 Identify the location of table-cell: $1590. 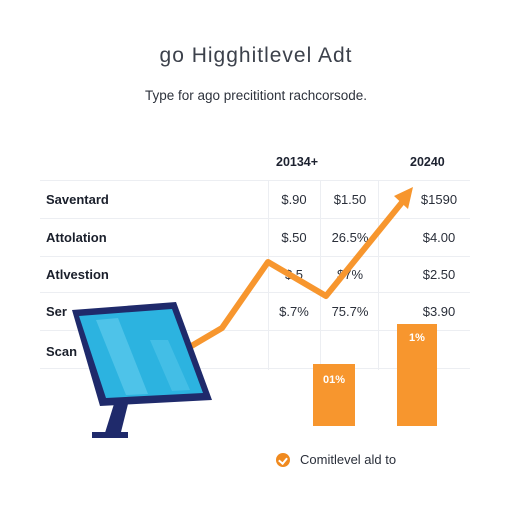
(439, 199).